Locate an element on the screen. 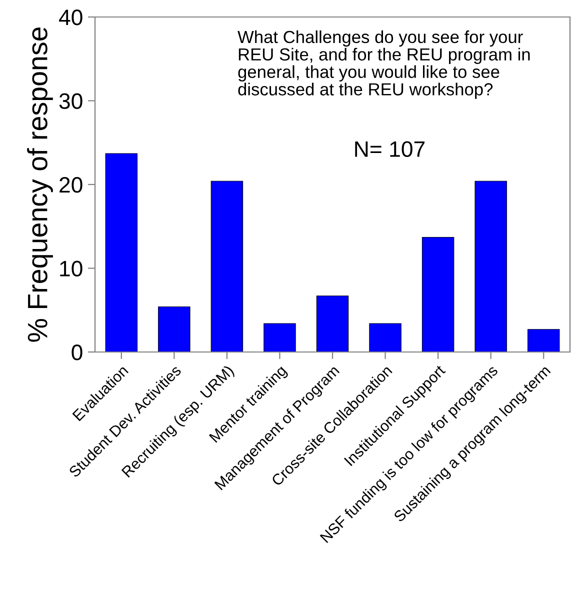  y-tick-label: 30 is located at coordinates (70, 101).